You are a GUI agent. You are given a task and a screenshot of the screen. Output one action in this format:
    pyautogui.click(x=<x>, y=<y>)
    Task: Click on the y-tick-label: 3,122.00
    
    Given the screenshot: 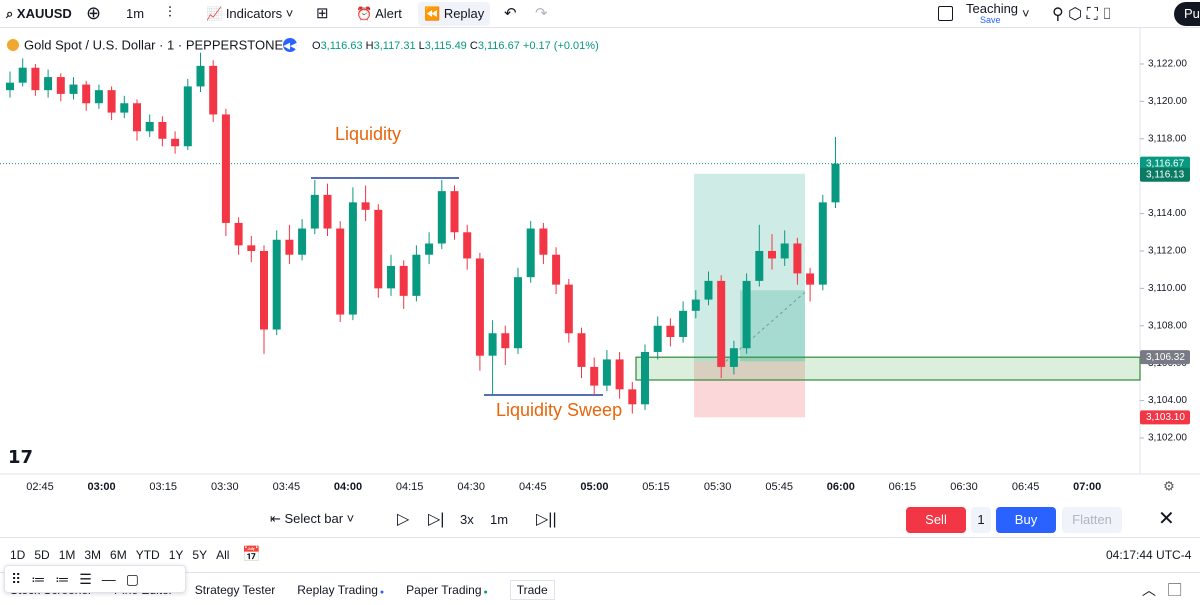 What is the action you would take?
    pyautogui.click(x=1167, y=64)
    